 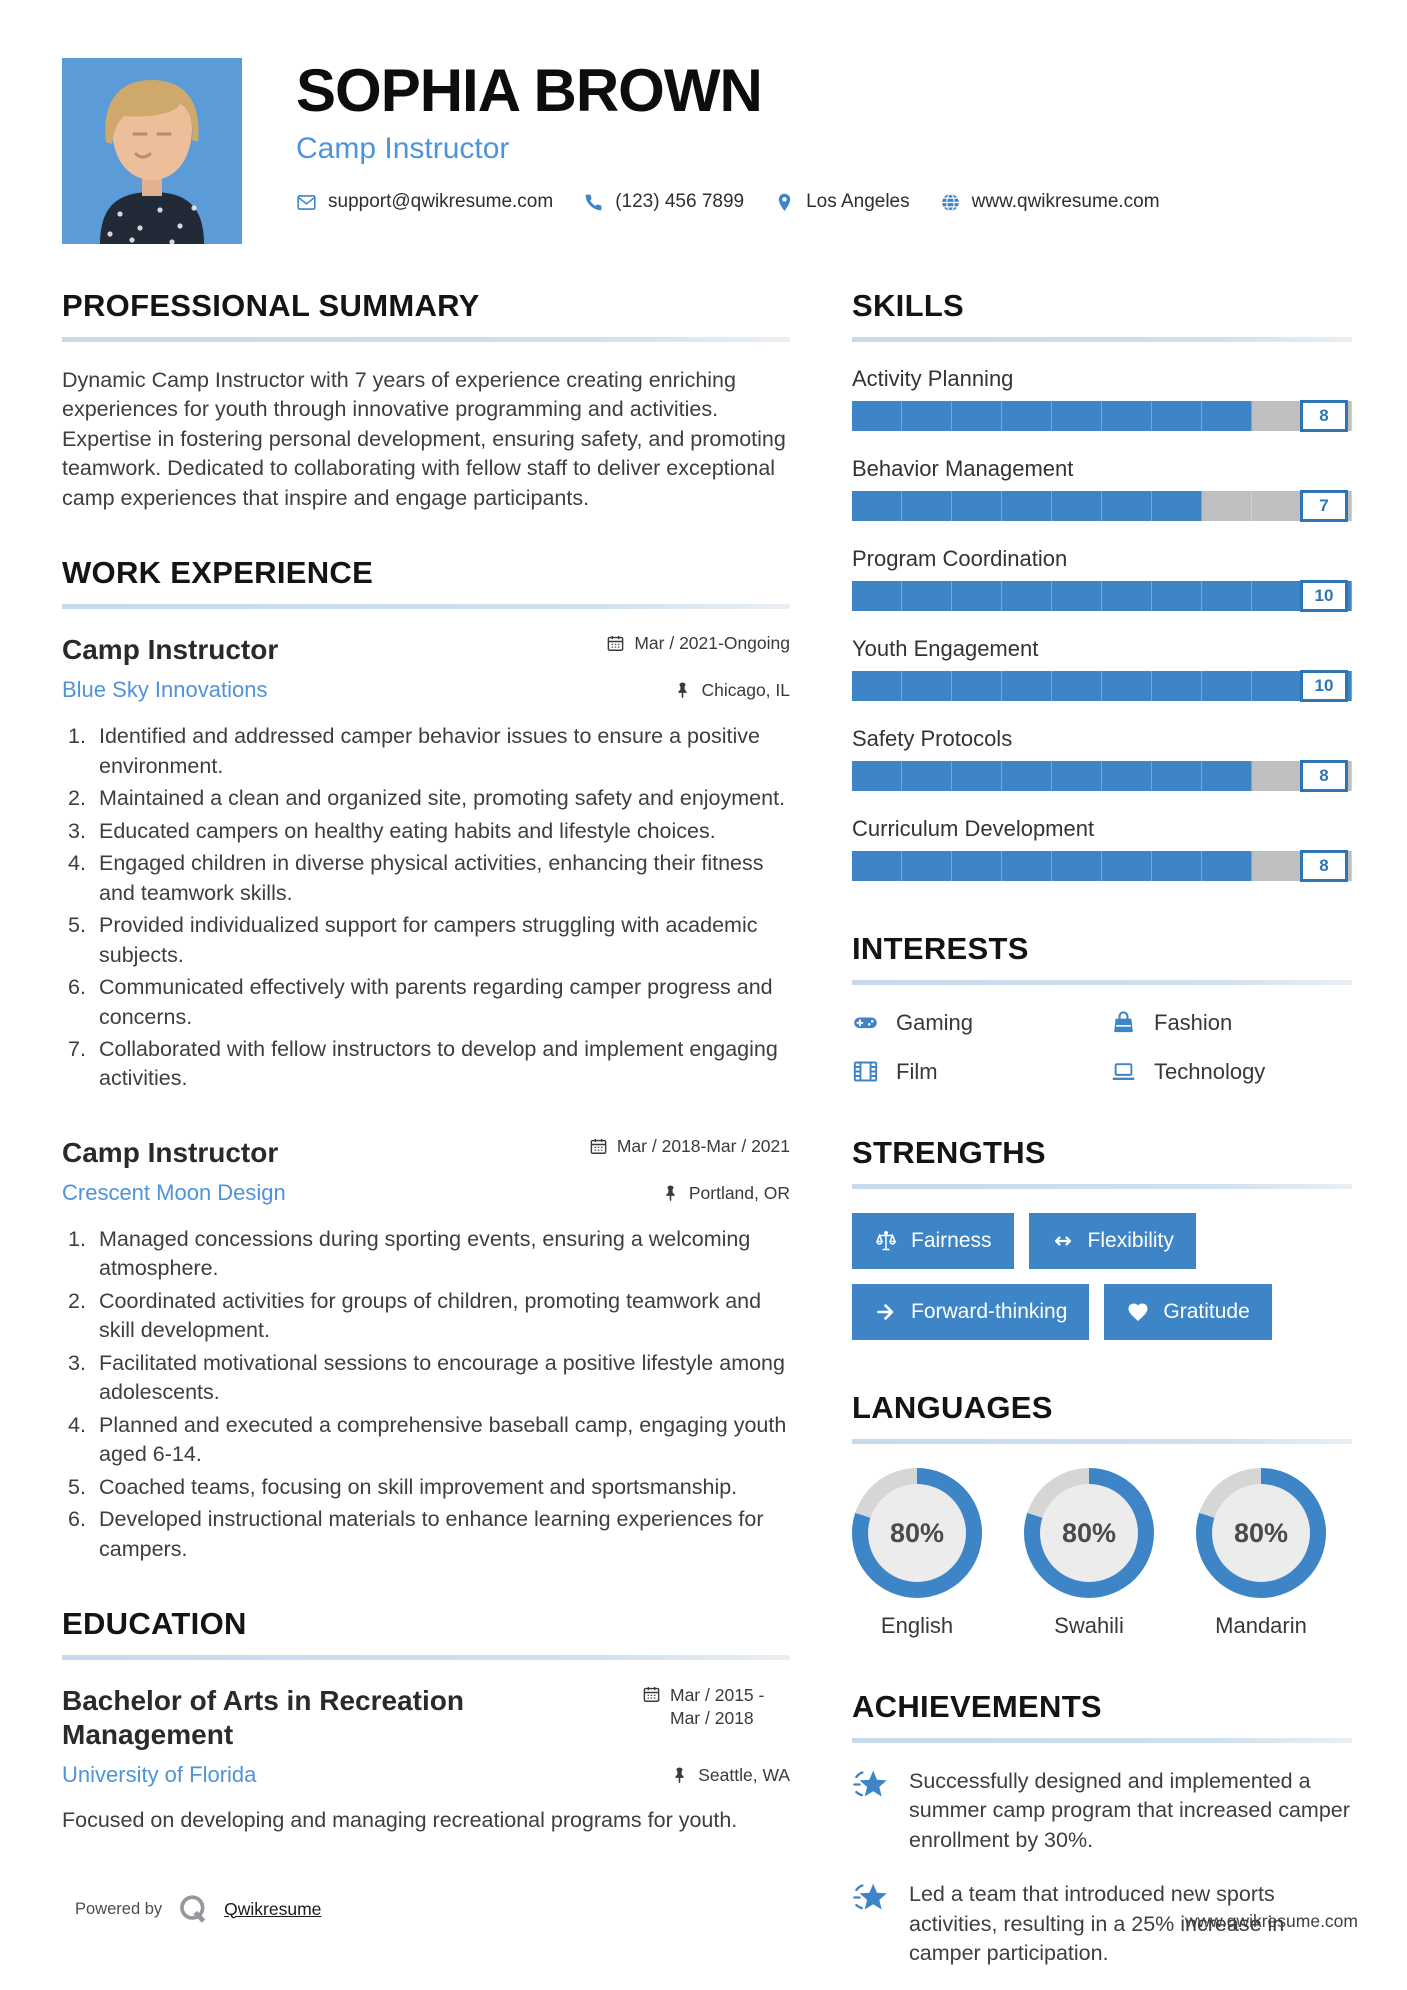 What do you see at coordinates (951, 1240) in the screenshot?
I see `strength-label: Fairness` at bounding box center [951, 1240].